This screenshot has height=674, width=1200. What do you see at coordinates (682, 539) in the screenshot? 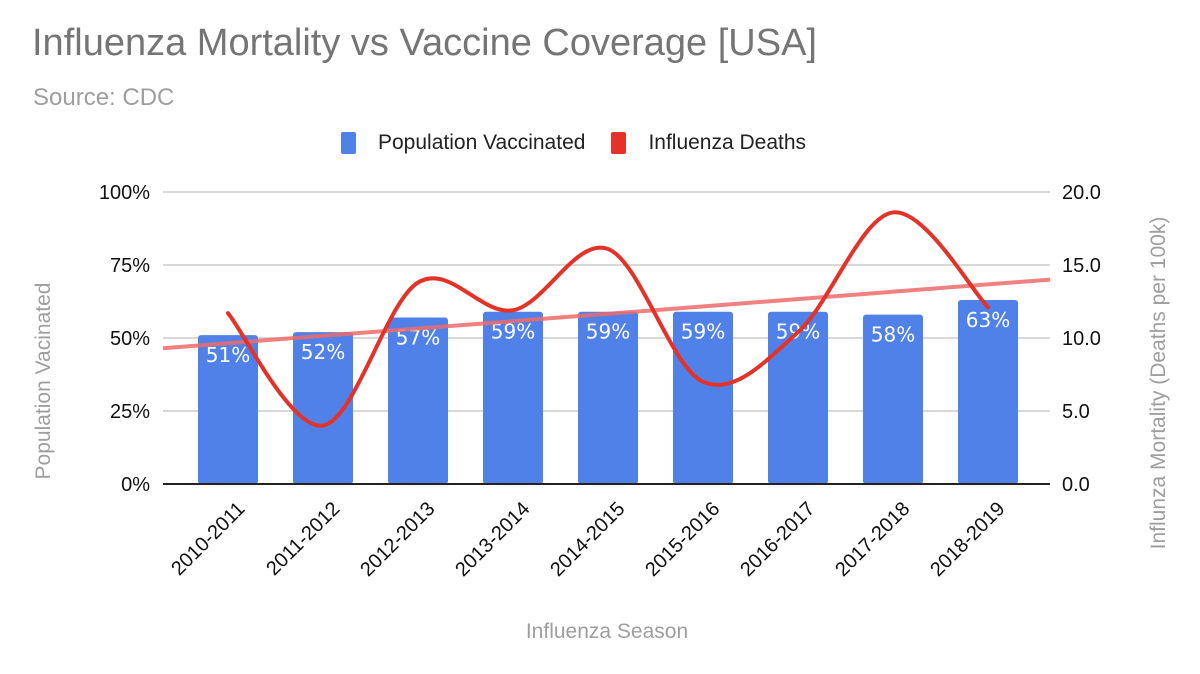
I see `x-tick-label: 2015-2016` at bounding box center [682, 539].